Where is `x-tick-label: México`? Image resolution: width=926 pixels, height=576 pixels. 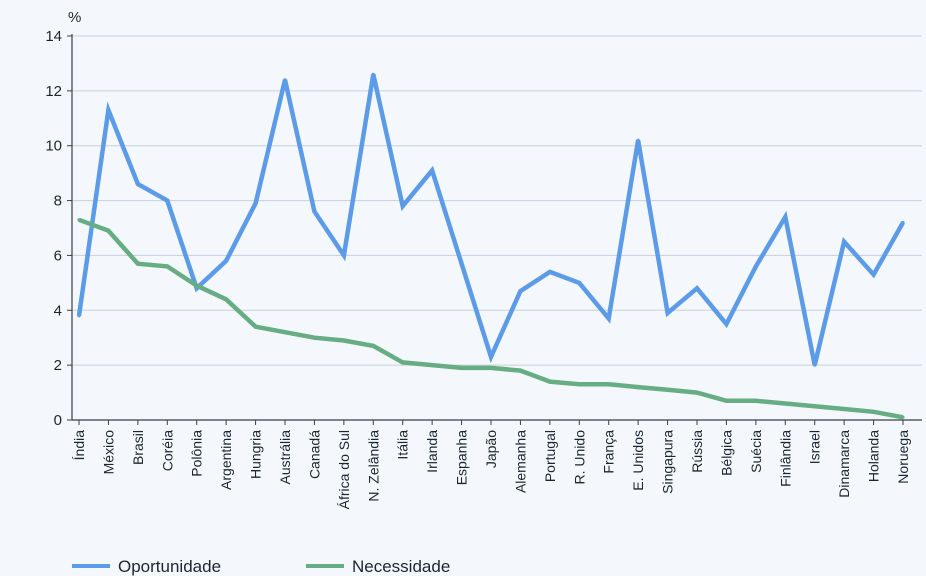 x-tick-label: México is located at coordinates (108, 452).